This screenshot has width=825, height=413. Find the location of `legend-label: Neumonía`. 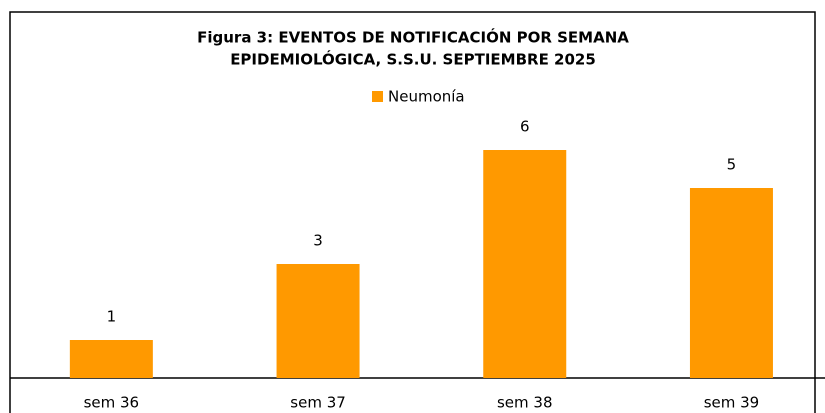

legend-label: Neumonía is located at coordinates (426, 97).